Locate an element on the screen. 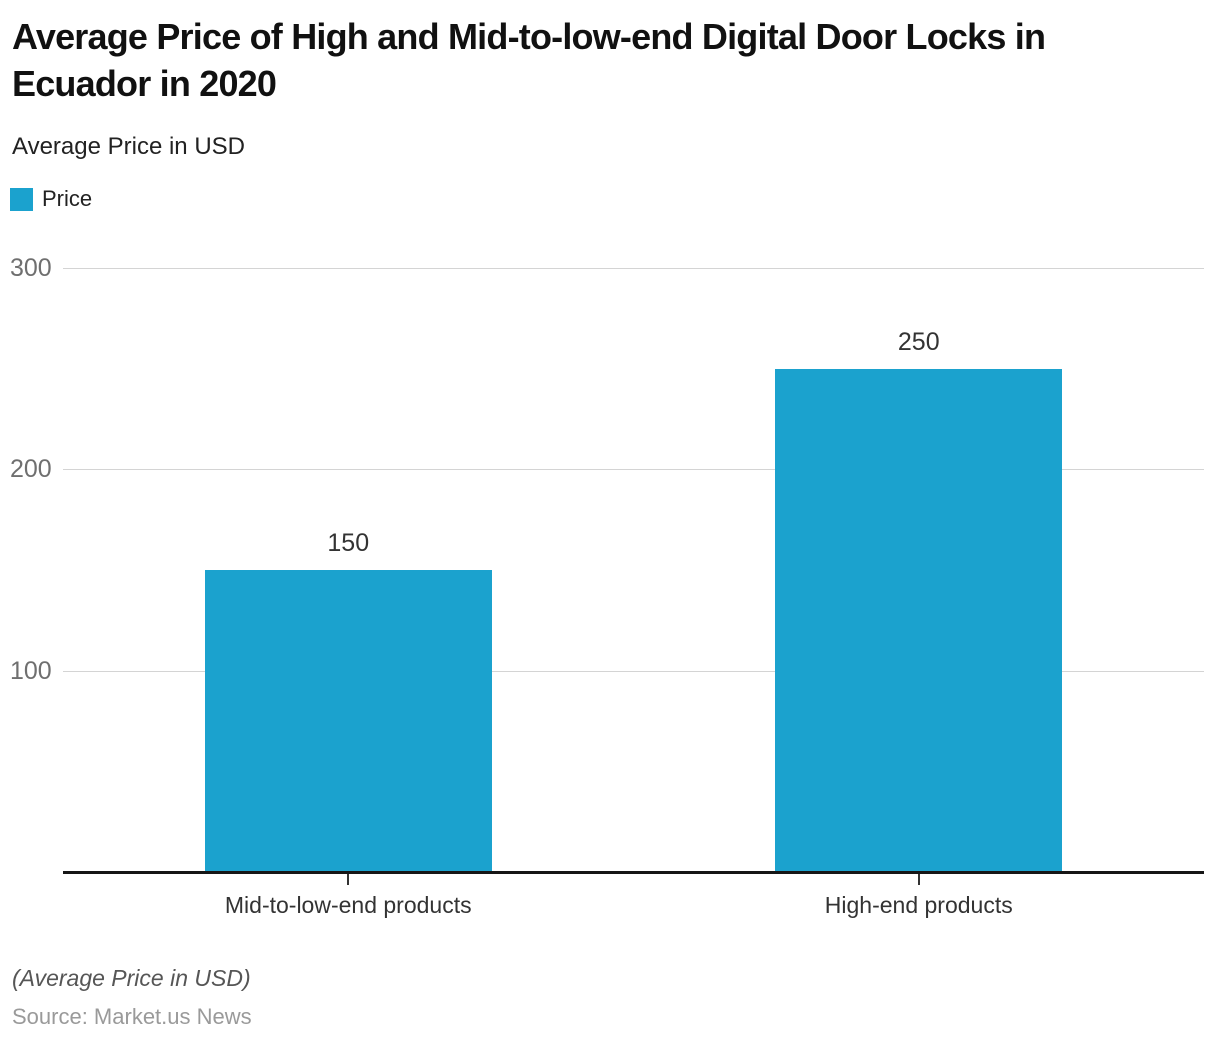  legend-swatch-icon is located at coordinates (21, 199).